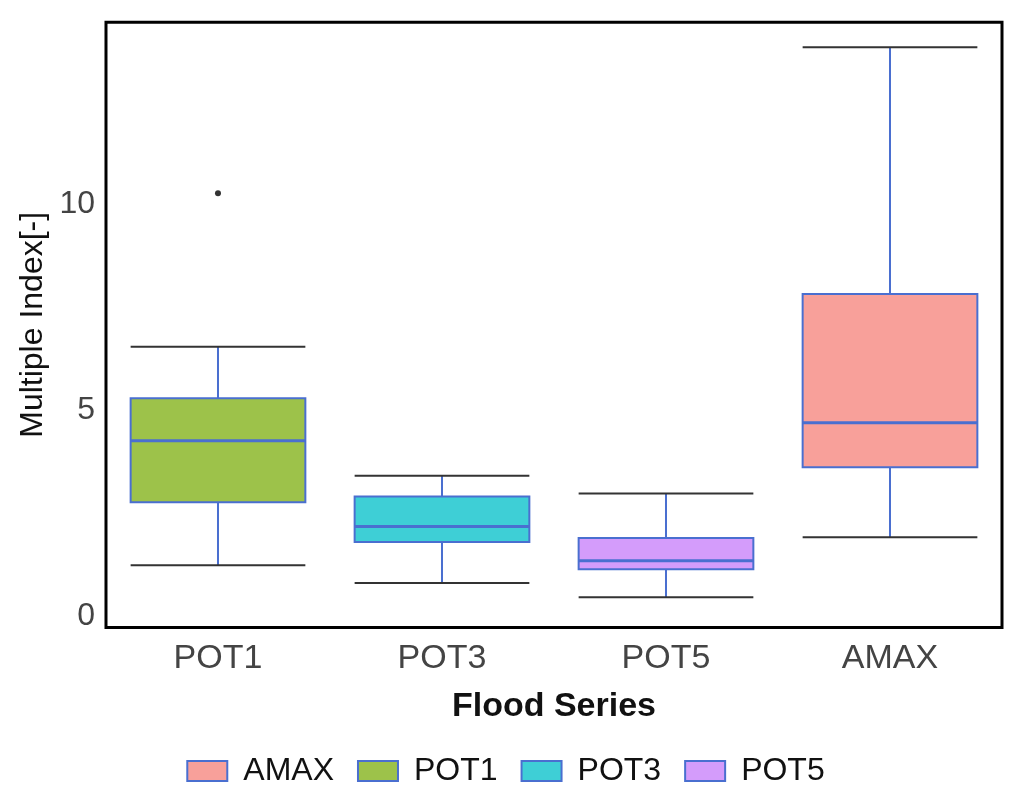  Describe the element at coordinates (77, 201) in the screenshot. I see `y-tick-label: 10` at that location.